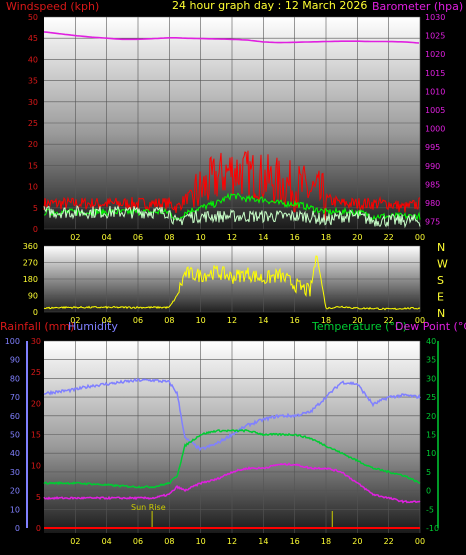  I want to click on barometer-axis-label: Barometer (hpa), so click(417, 6).